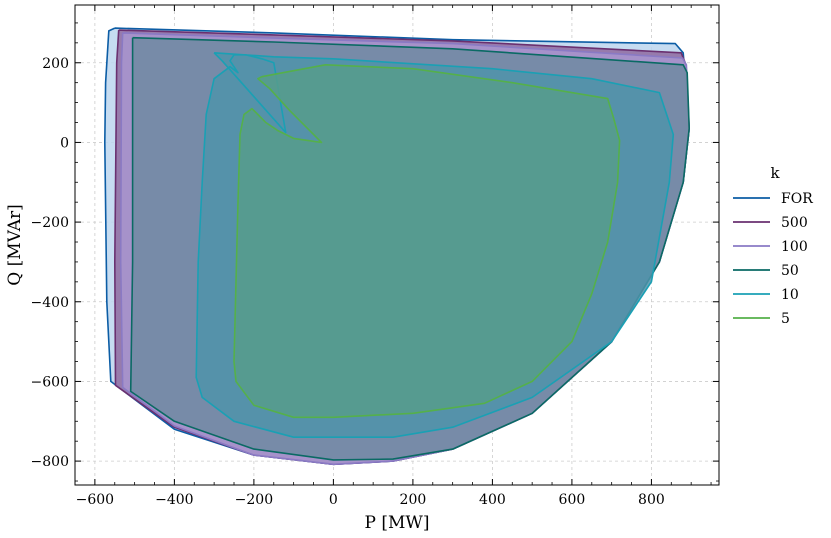  I want to click on y-axis-label: Q [MVAr], so click(15, 245).